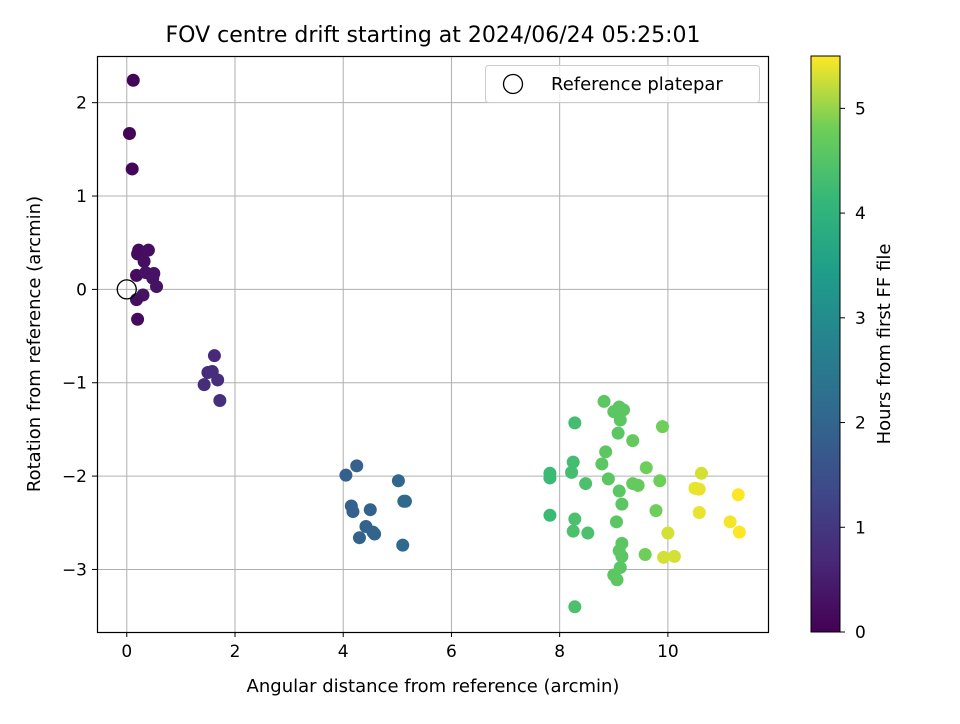 The height and width of the screenshot is (724, 960). What do you see at coordinates (81, 197) in the screenshot?
I see `y-tick-label: 1` at bounding box center [81, 197].